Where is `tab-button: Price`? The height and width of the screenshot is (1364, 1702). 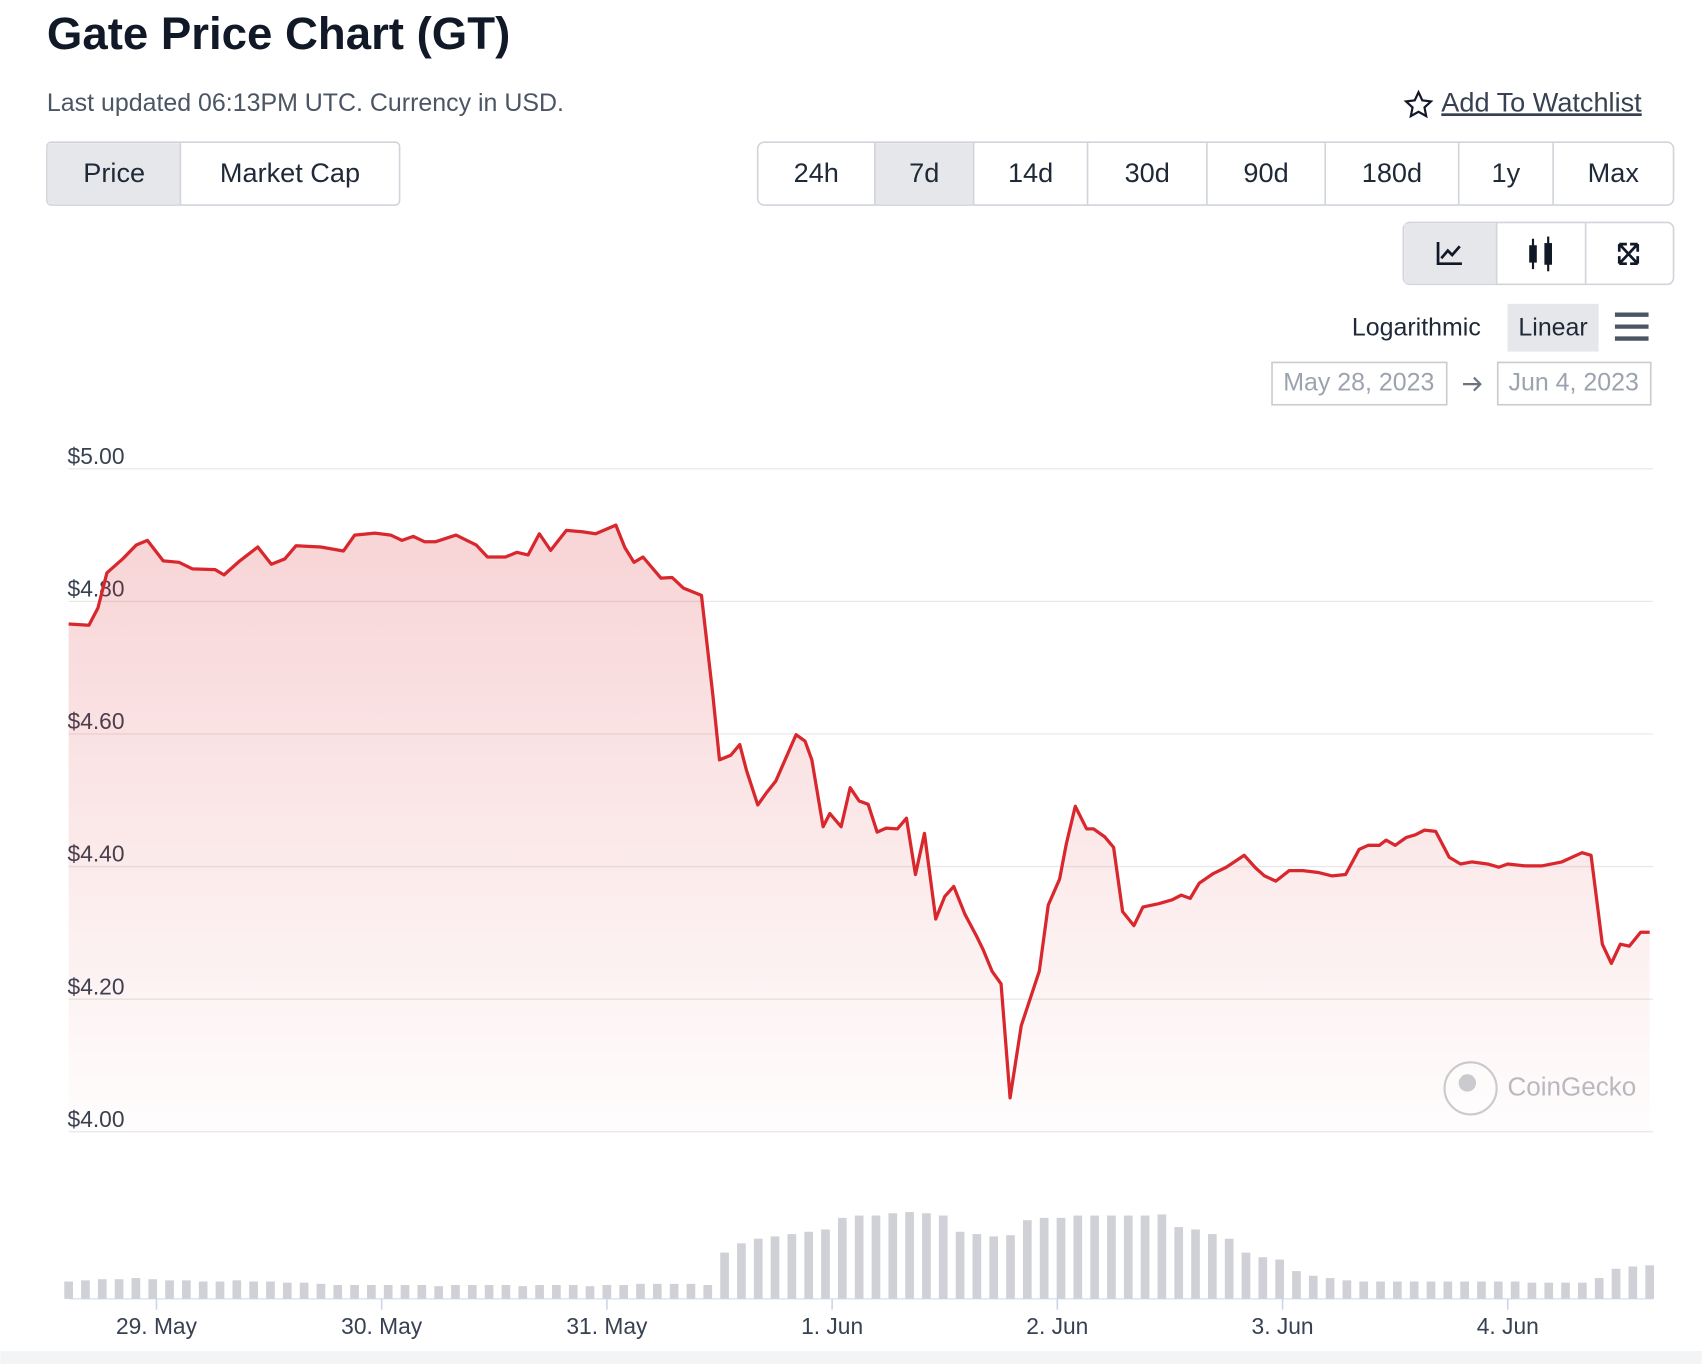 tab-button: Price is located at coordinates (114, 172).